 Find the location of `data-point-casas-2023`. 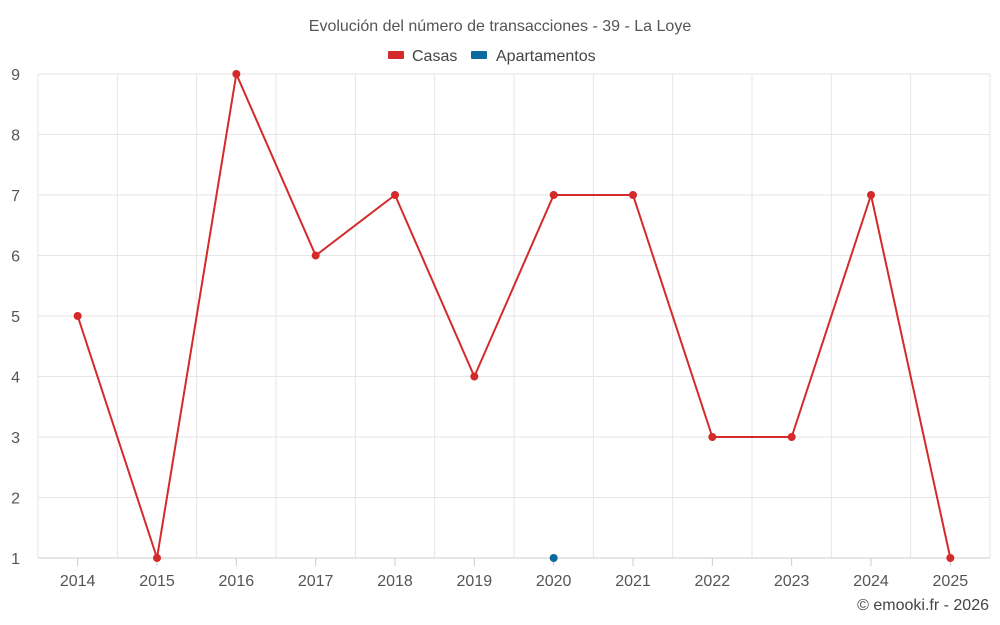

data-point-casas-2023 is located at coordinates (791, 437).